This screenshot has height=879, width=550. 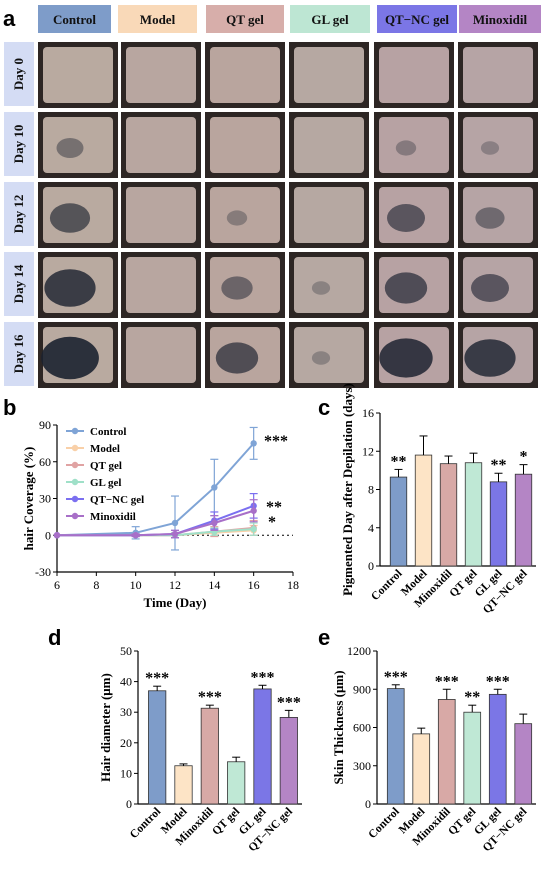 I want to click on y-tick-label: 60, so click(x=45, y=462).